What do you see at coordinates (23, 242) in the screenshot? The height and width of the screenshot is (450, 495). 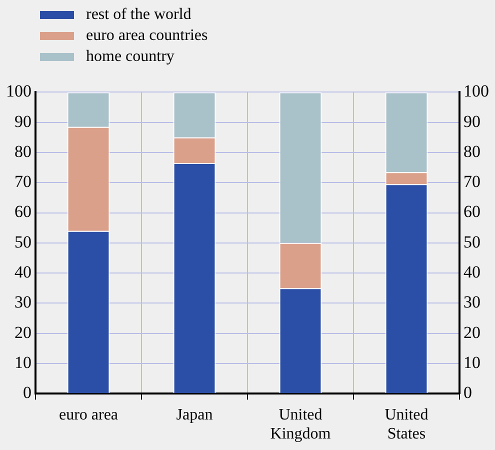 I see `y-tick-label: 50` at bounding box center [23, 242].